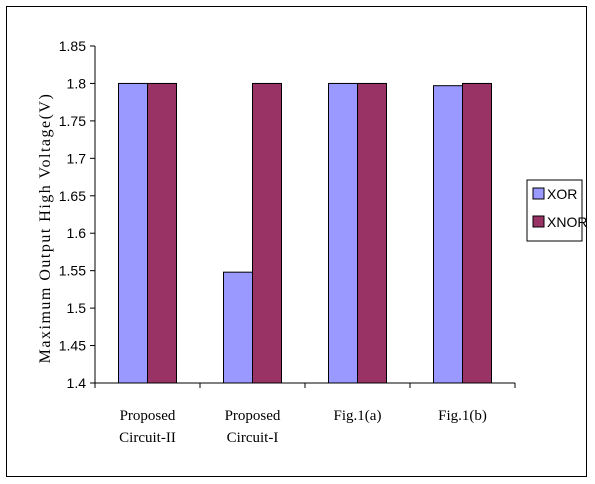 This screenshot has width=595, height=484. I want to click on x-tick-label: Fig.1(a), so click(358, 416).